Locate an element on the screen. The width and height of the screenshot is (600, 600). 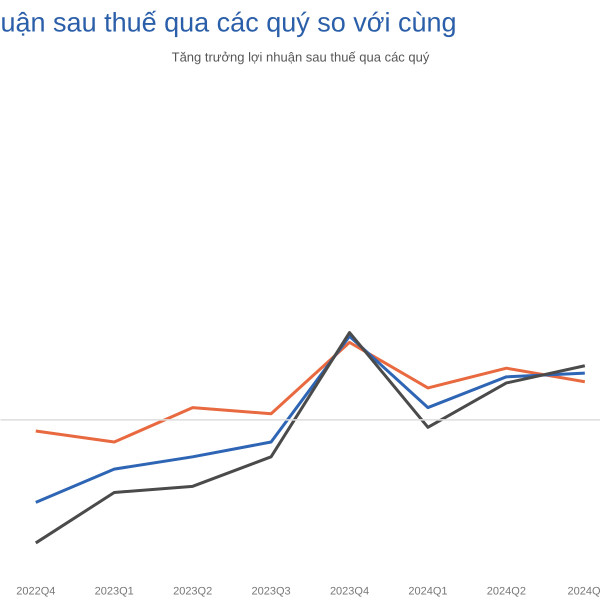
x-tick-label: 2022Q4 is located at coordinates (36, 592).